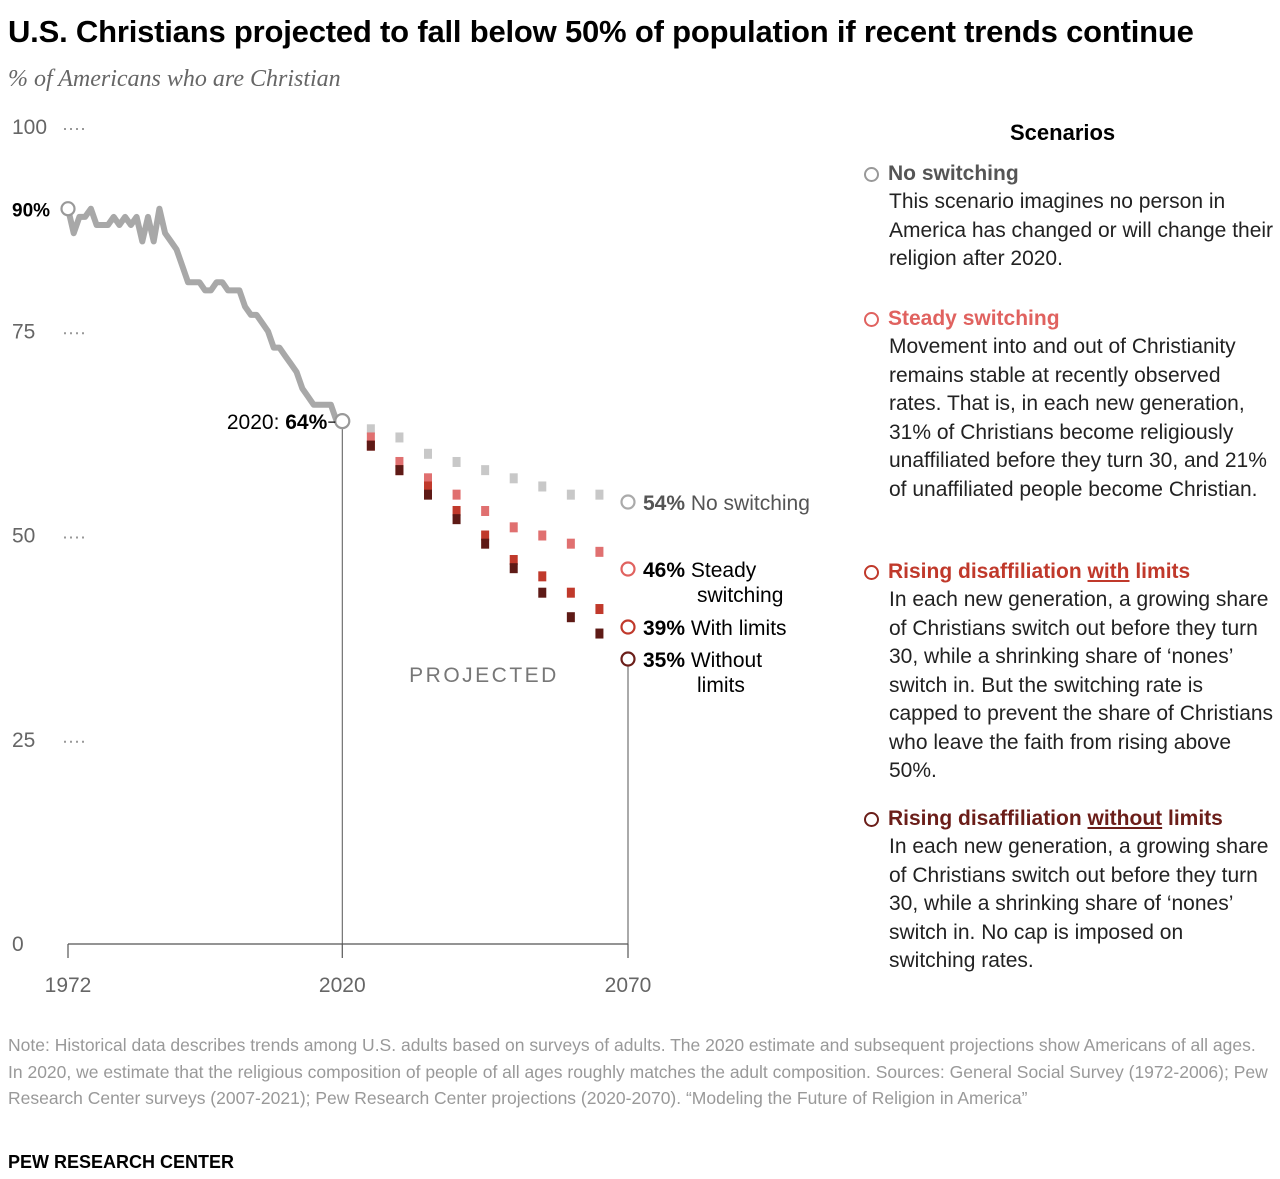 The width and height of the screenshot is (1280, 1179). I want to click on series-end-name: With limits, so click(736, 628).